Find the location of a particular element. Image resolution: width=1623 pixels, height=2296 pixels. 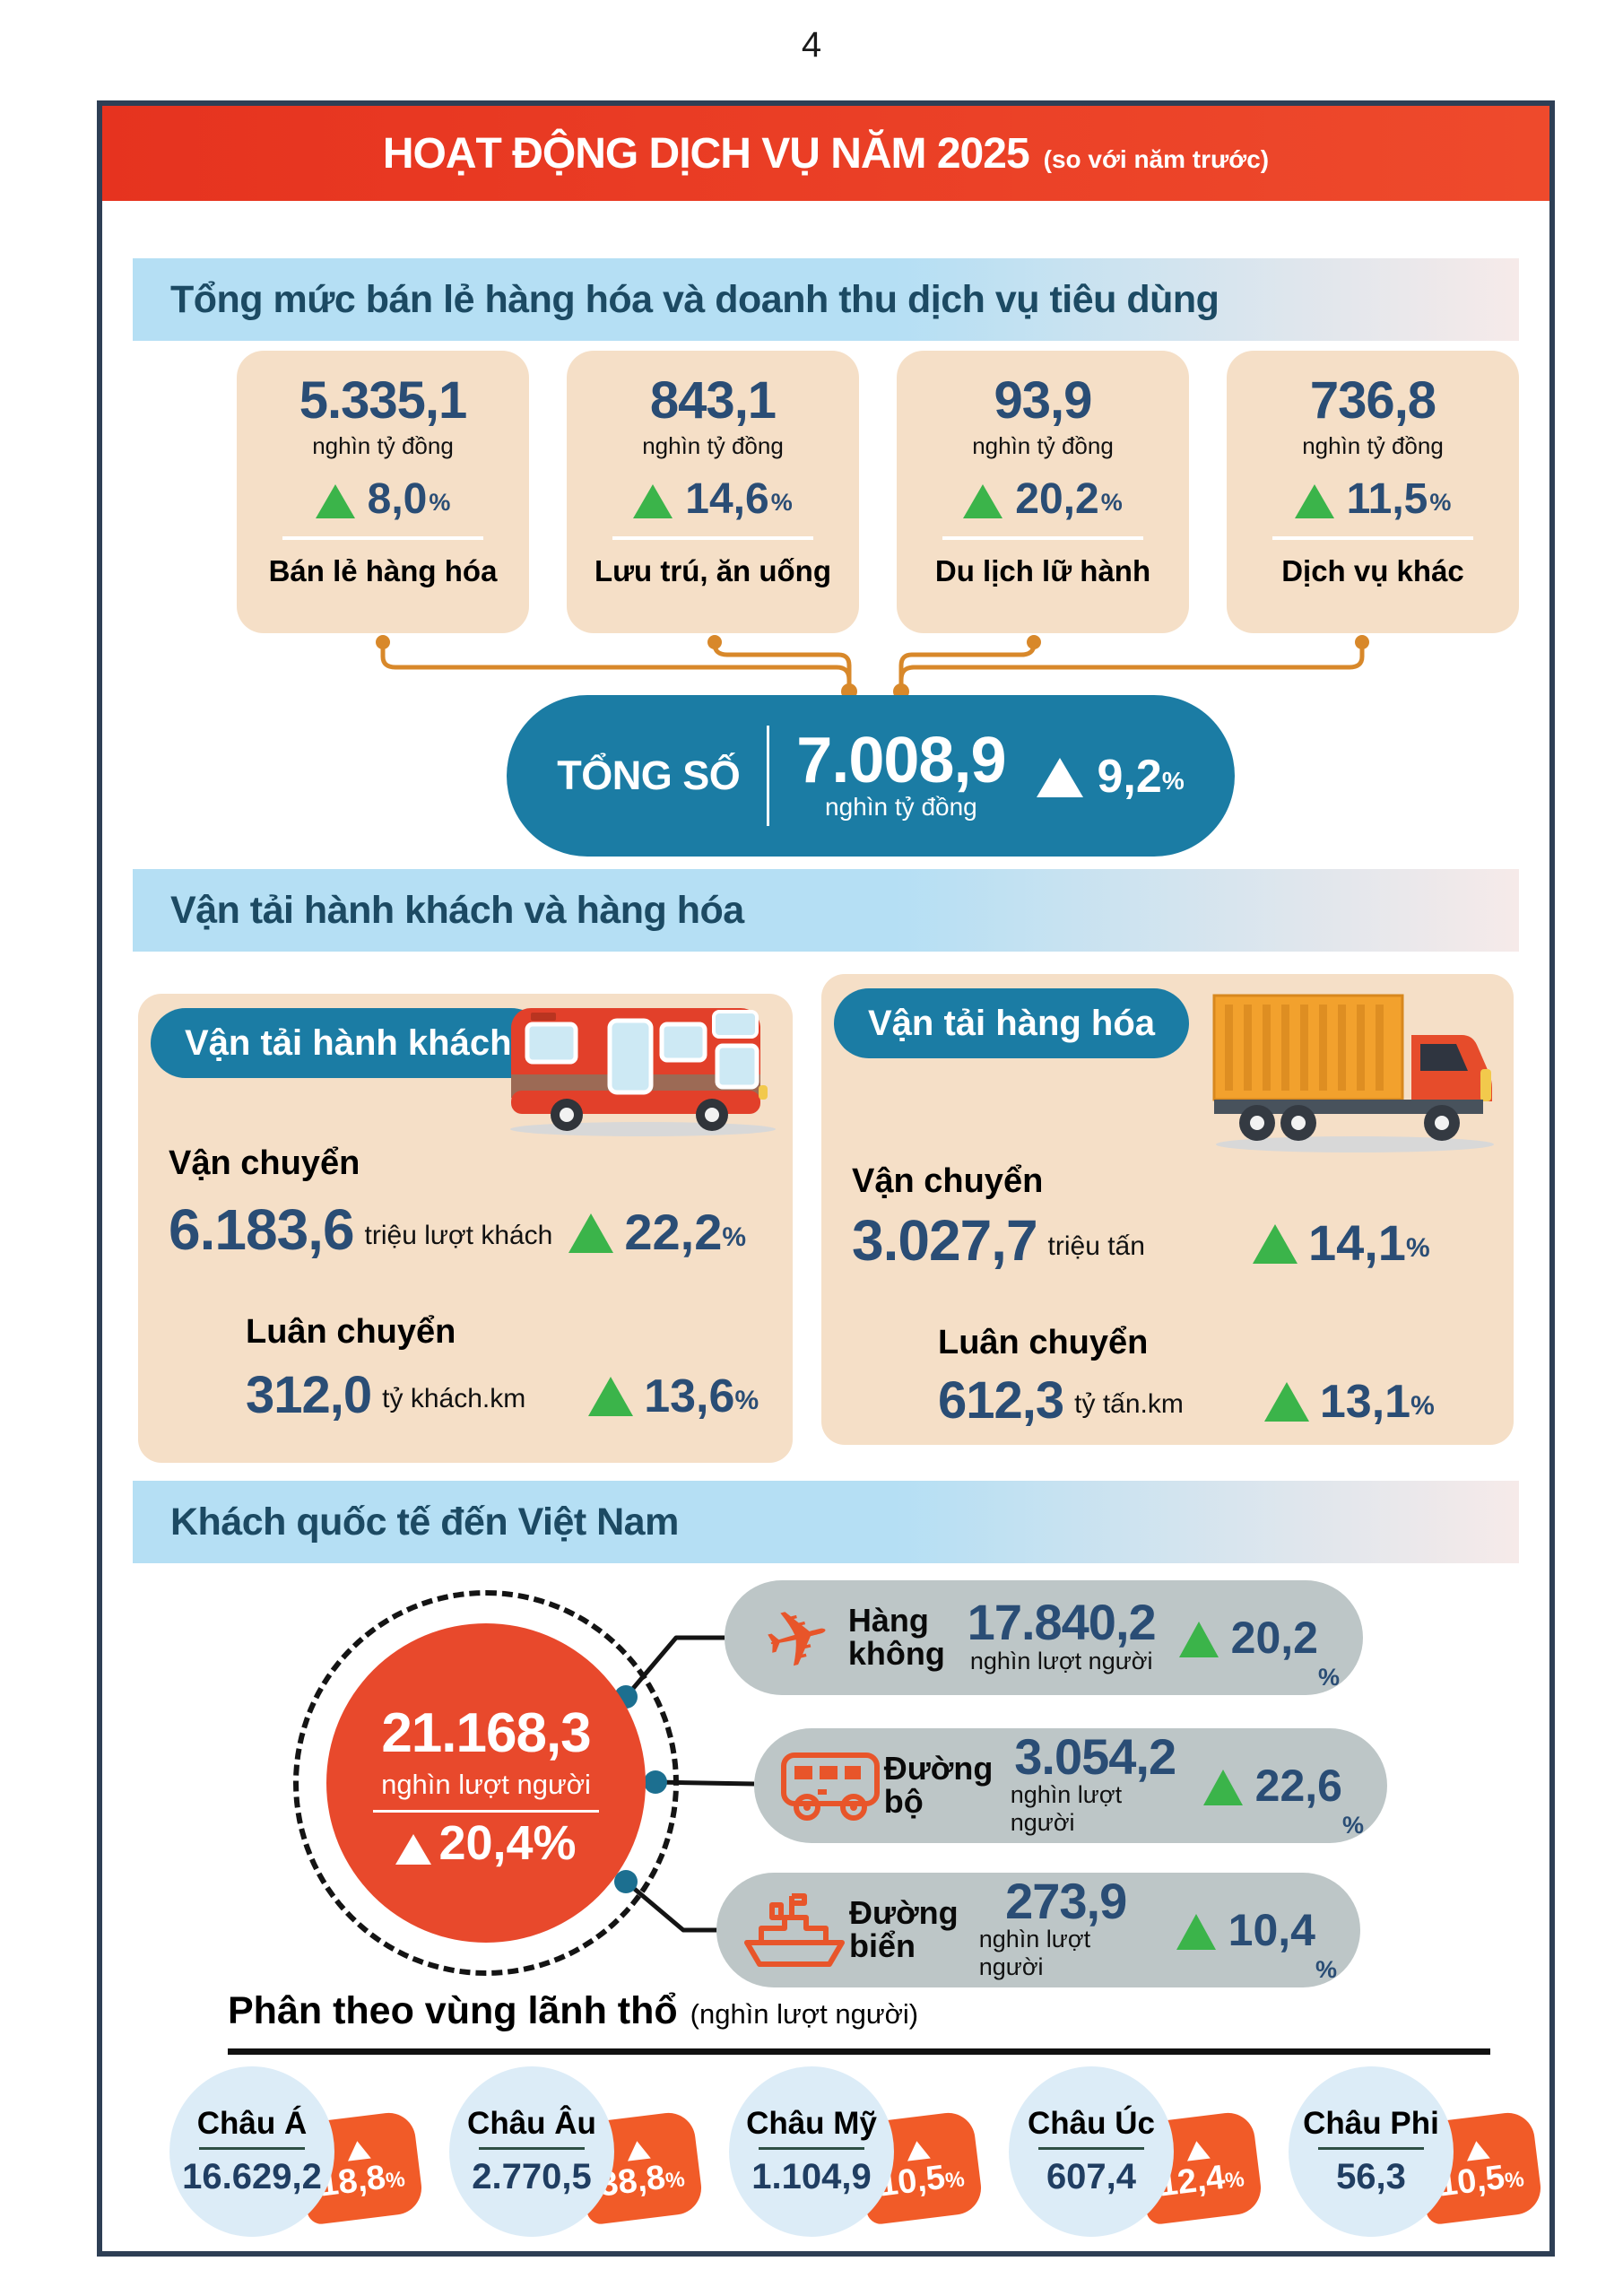

region-value: 56,3 is located at coordinates (1371, 2176).